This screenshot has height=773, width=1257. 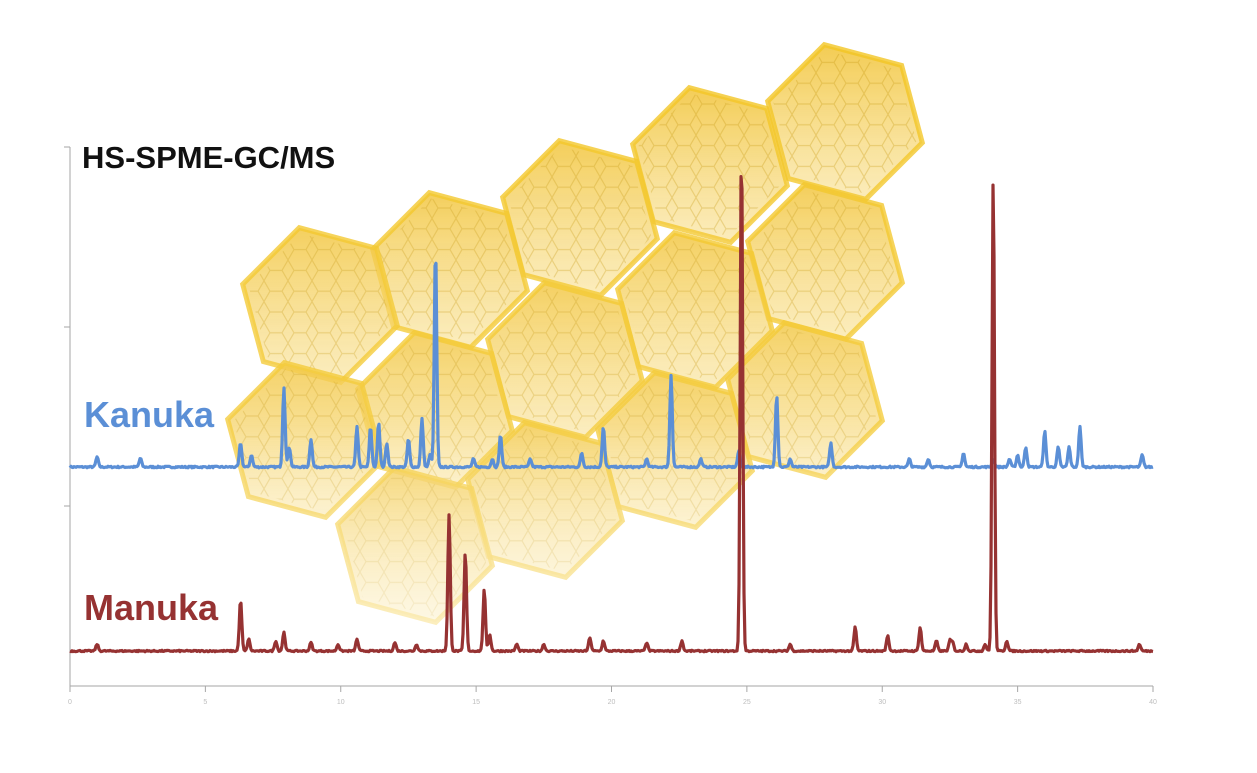 I want to click on x-tick-label: 5, so click(x=205, y=702).